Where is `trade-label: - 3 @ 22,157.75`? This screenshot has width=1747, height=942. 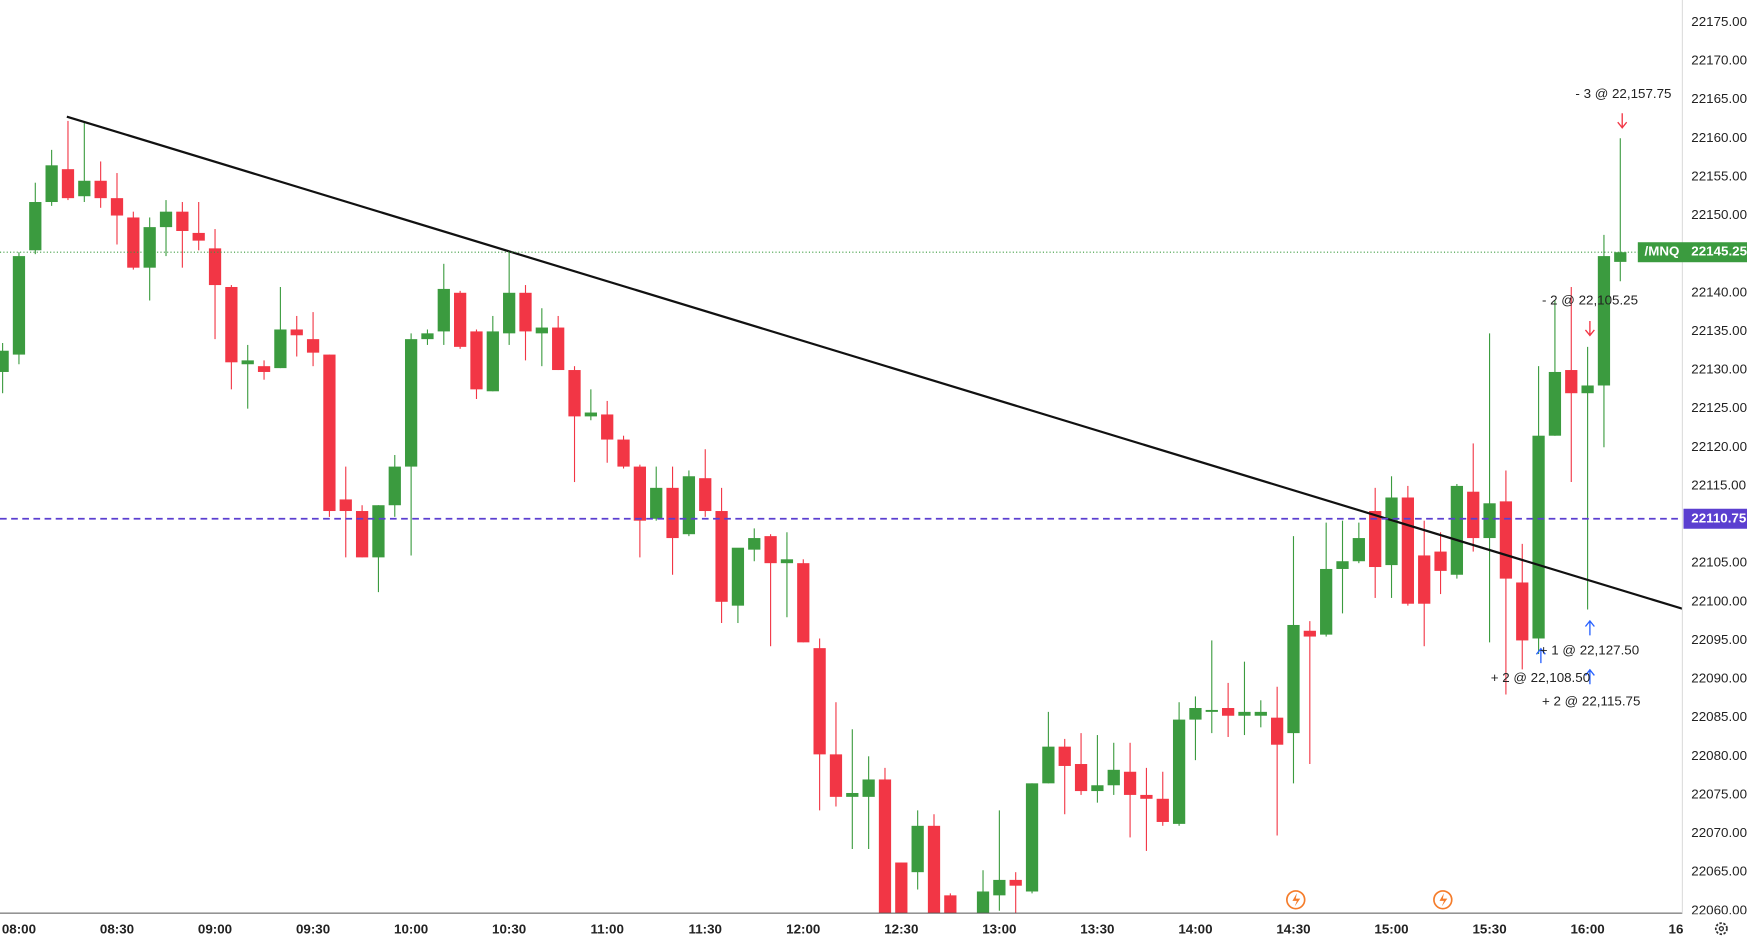 trade-label: - 3 @ 22,157.75 is located at coordinates (1623, 93).